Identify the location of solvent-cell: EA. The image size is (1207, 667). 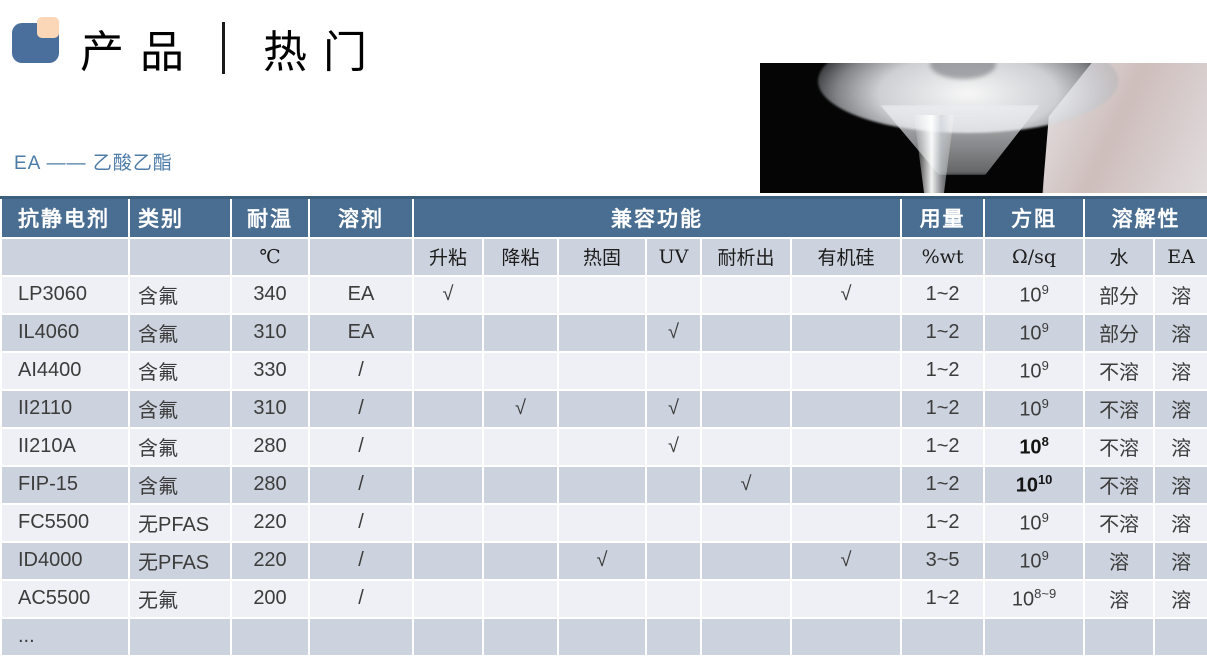
(361, 332).